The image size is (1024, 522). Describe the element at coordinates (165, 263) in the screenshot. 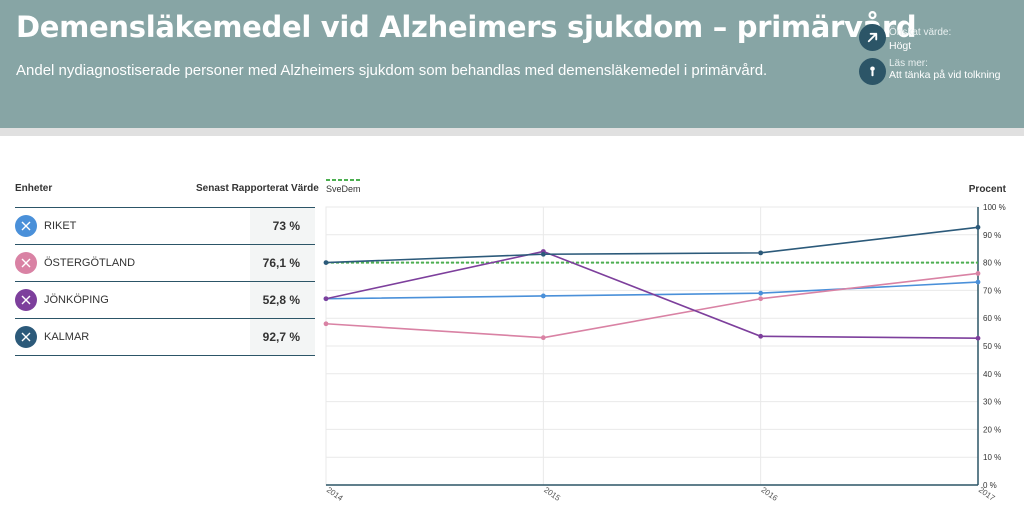

I see `legend-row-ostergotland: ÖSTERGÖTLAND 76,1 %` at that location.